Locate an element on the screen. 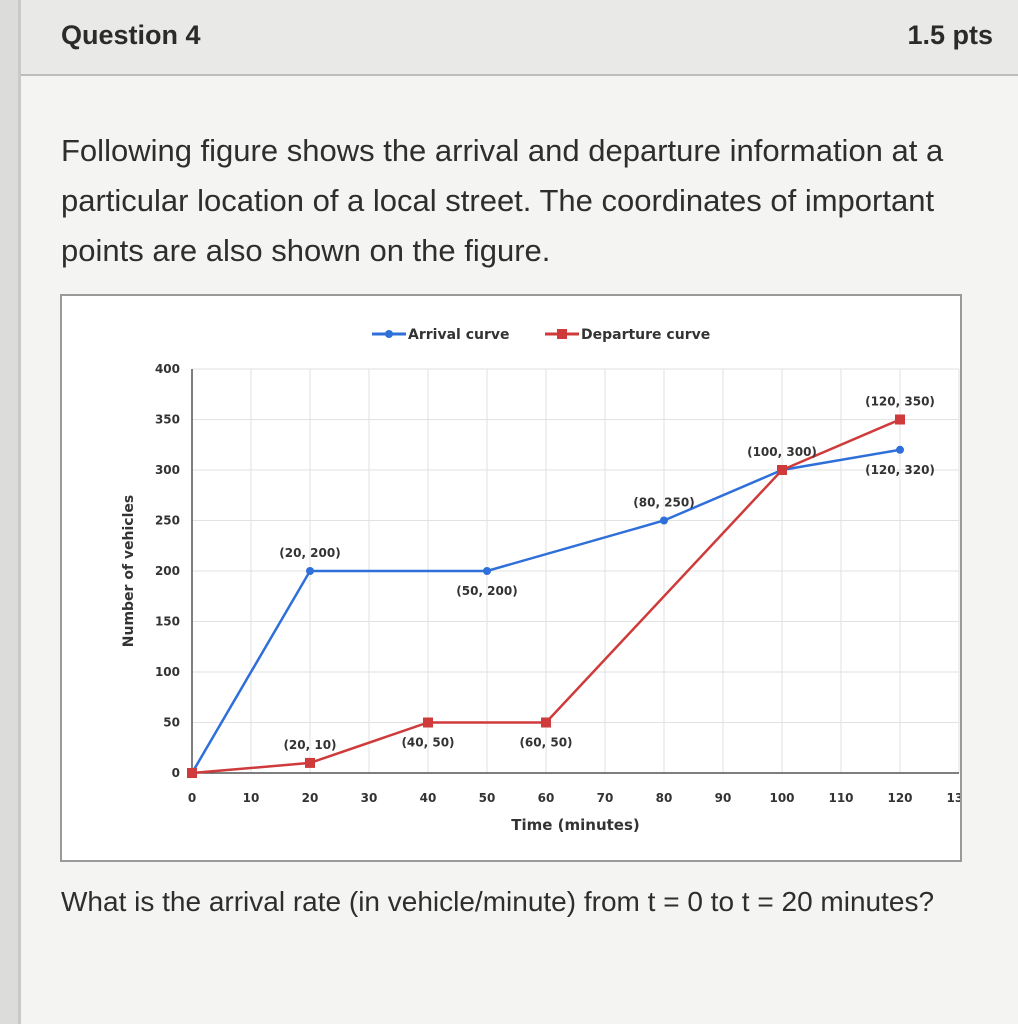 This screenshot has height=1024, width=1018. y-tick-label: 350 is located at coordinates (167, 420).